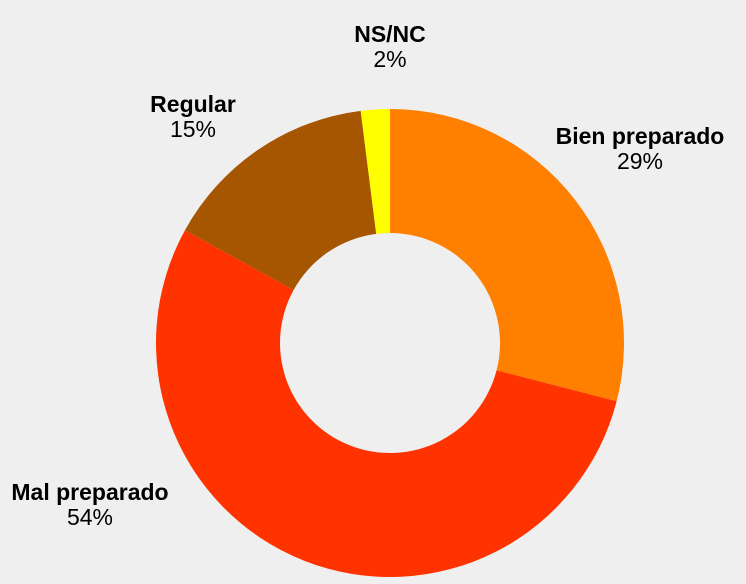 The height and width of the screenshot is (584, 746). I want to click on slice-label: Bien preparado 29%, so click(640, 149).